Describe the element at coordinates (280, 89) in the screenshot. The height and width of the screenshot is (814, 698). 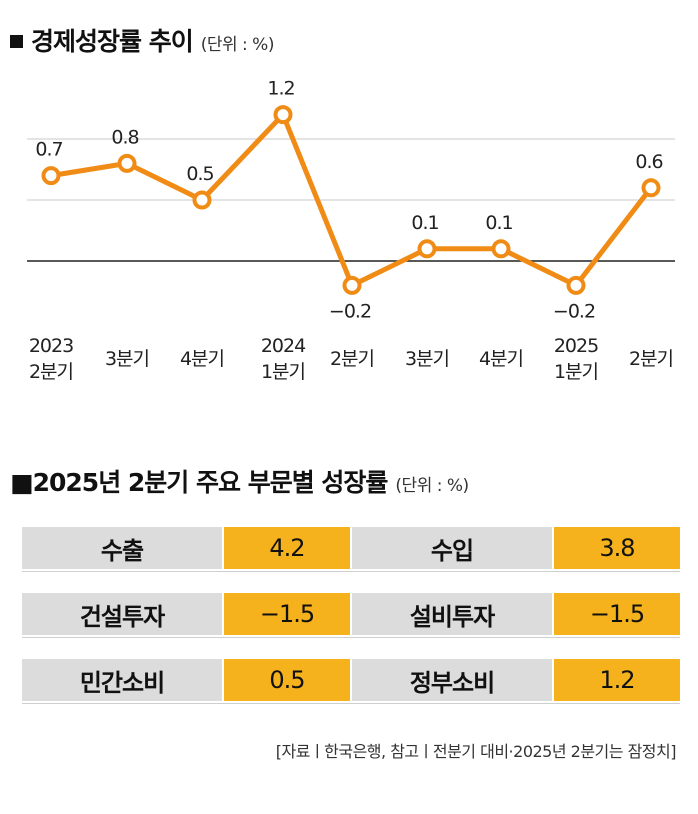
I see `data-label: 1.2` at that location.